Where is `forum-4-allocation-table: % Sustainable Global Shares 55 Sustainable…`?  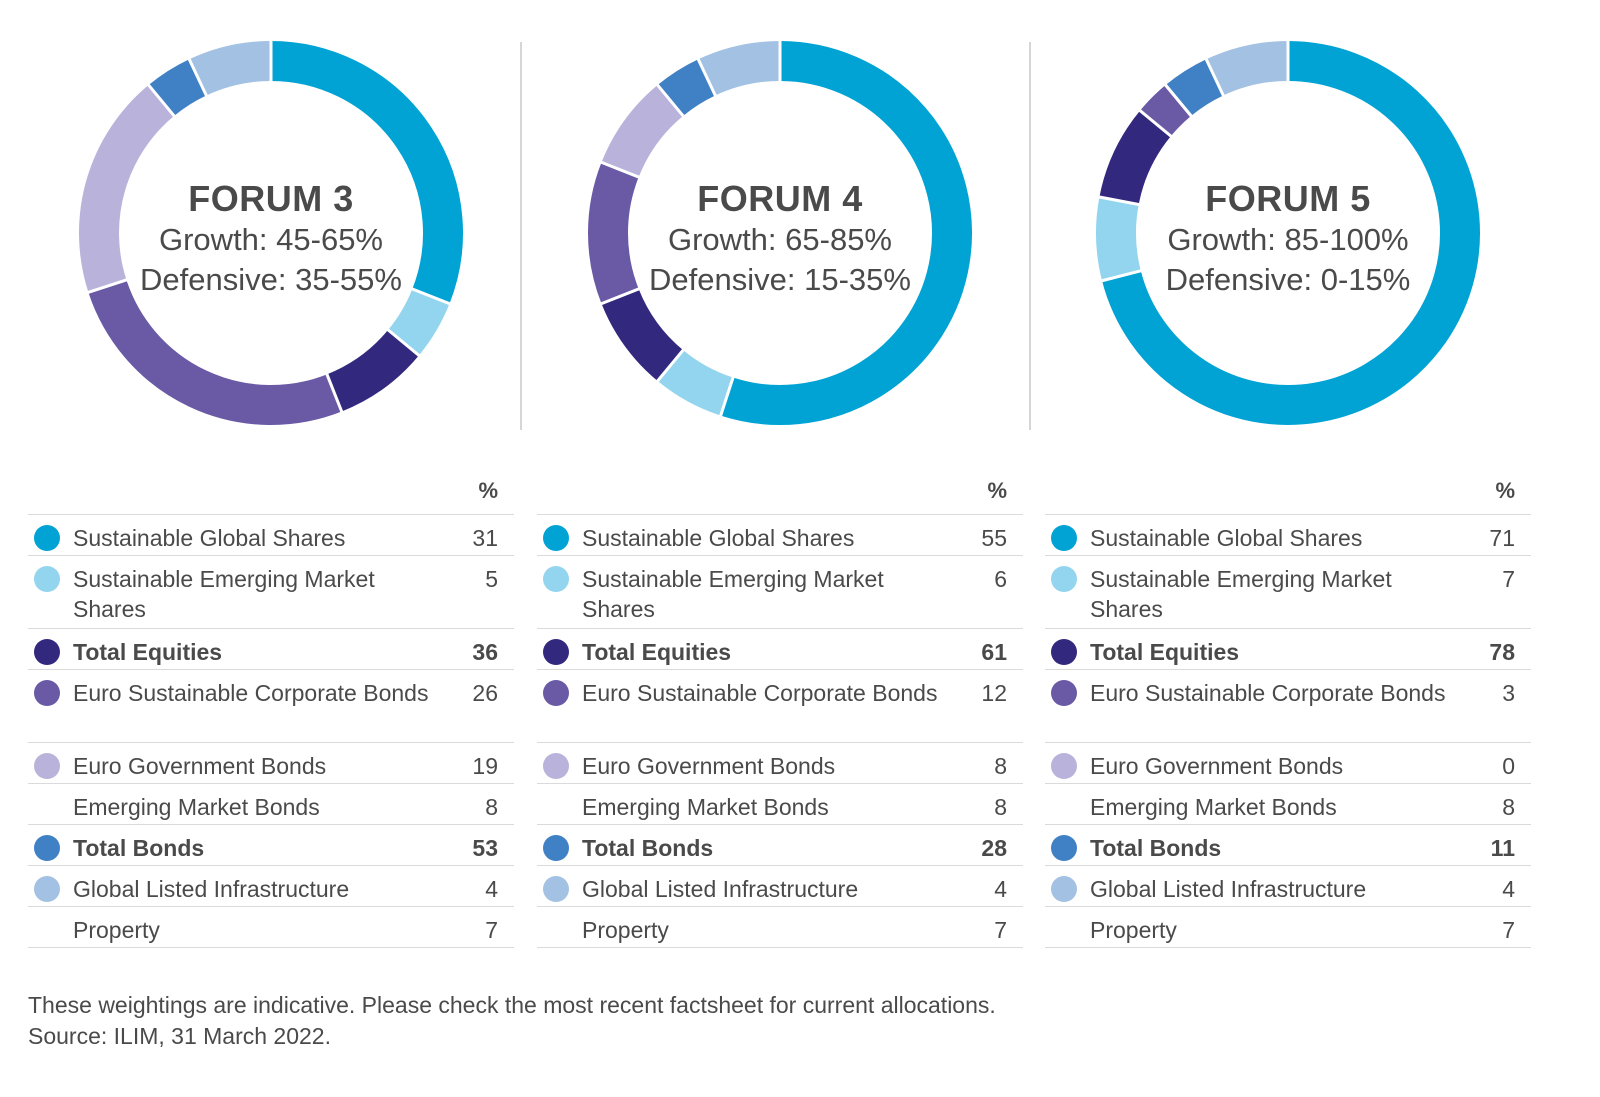 forum-4-allocation-table: % Sustainable Global Shares 55 Sustainable… is located at coordinates (780, 709).